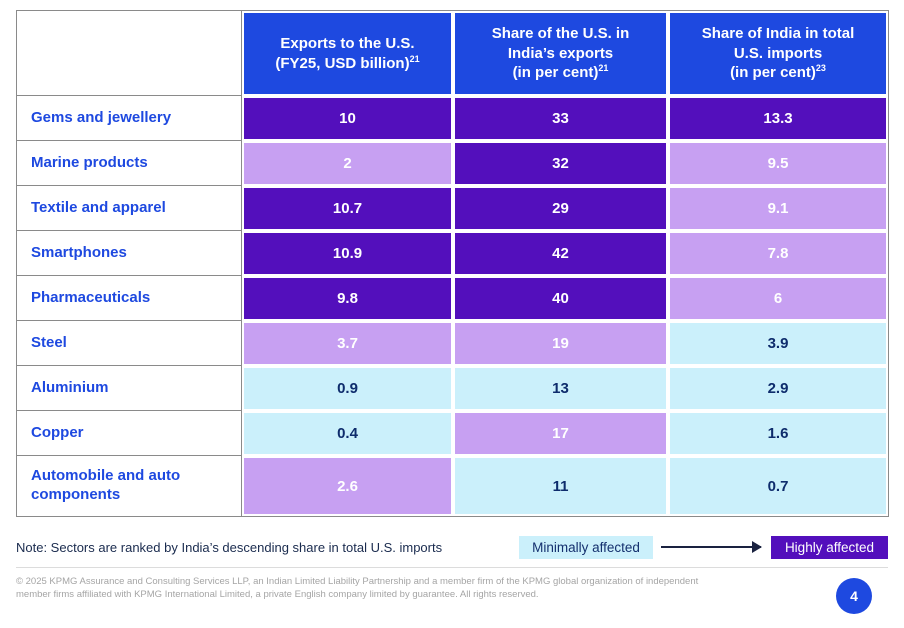 The height and width of the screenshot is (628, 904). I want to click on impact-legend: Minimally affected Highly affected, so click(703, 547).